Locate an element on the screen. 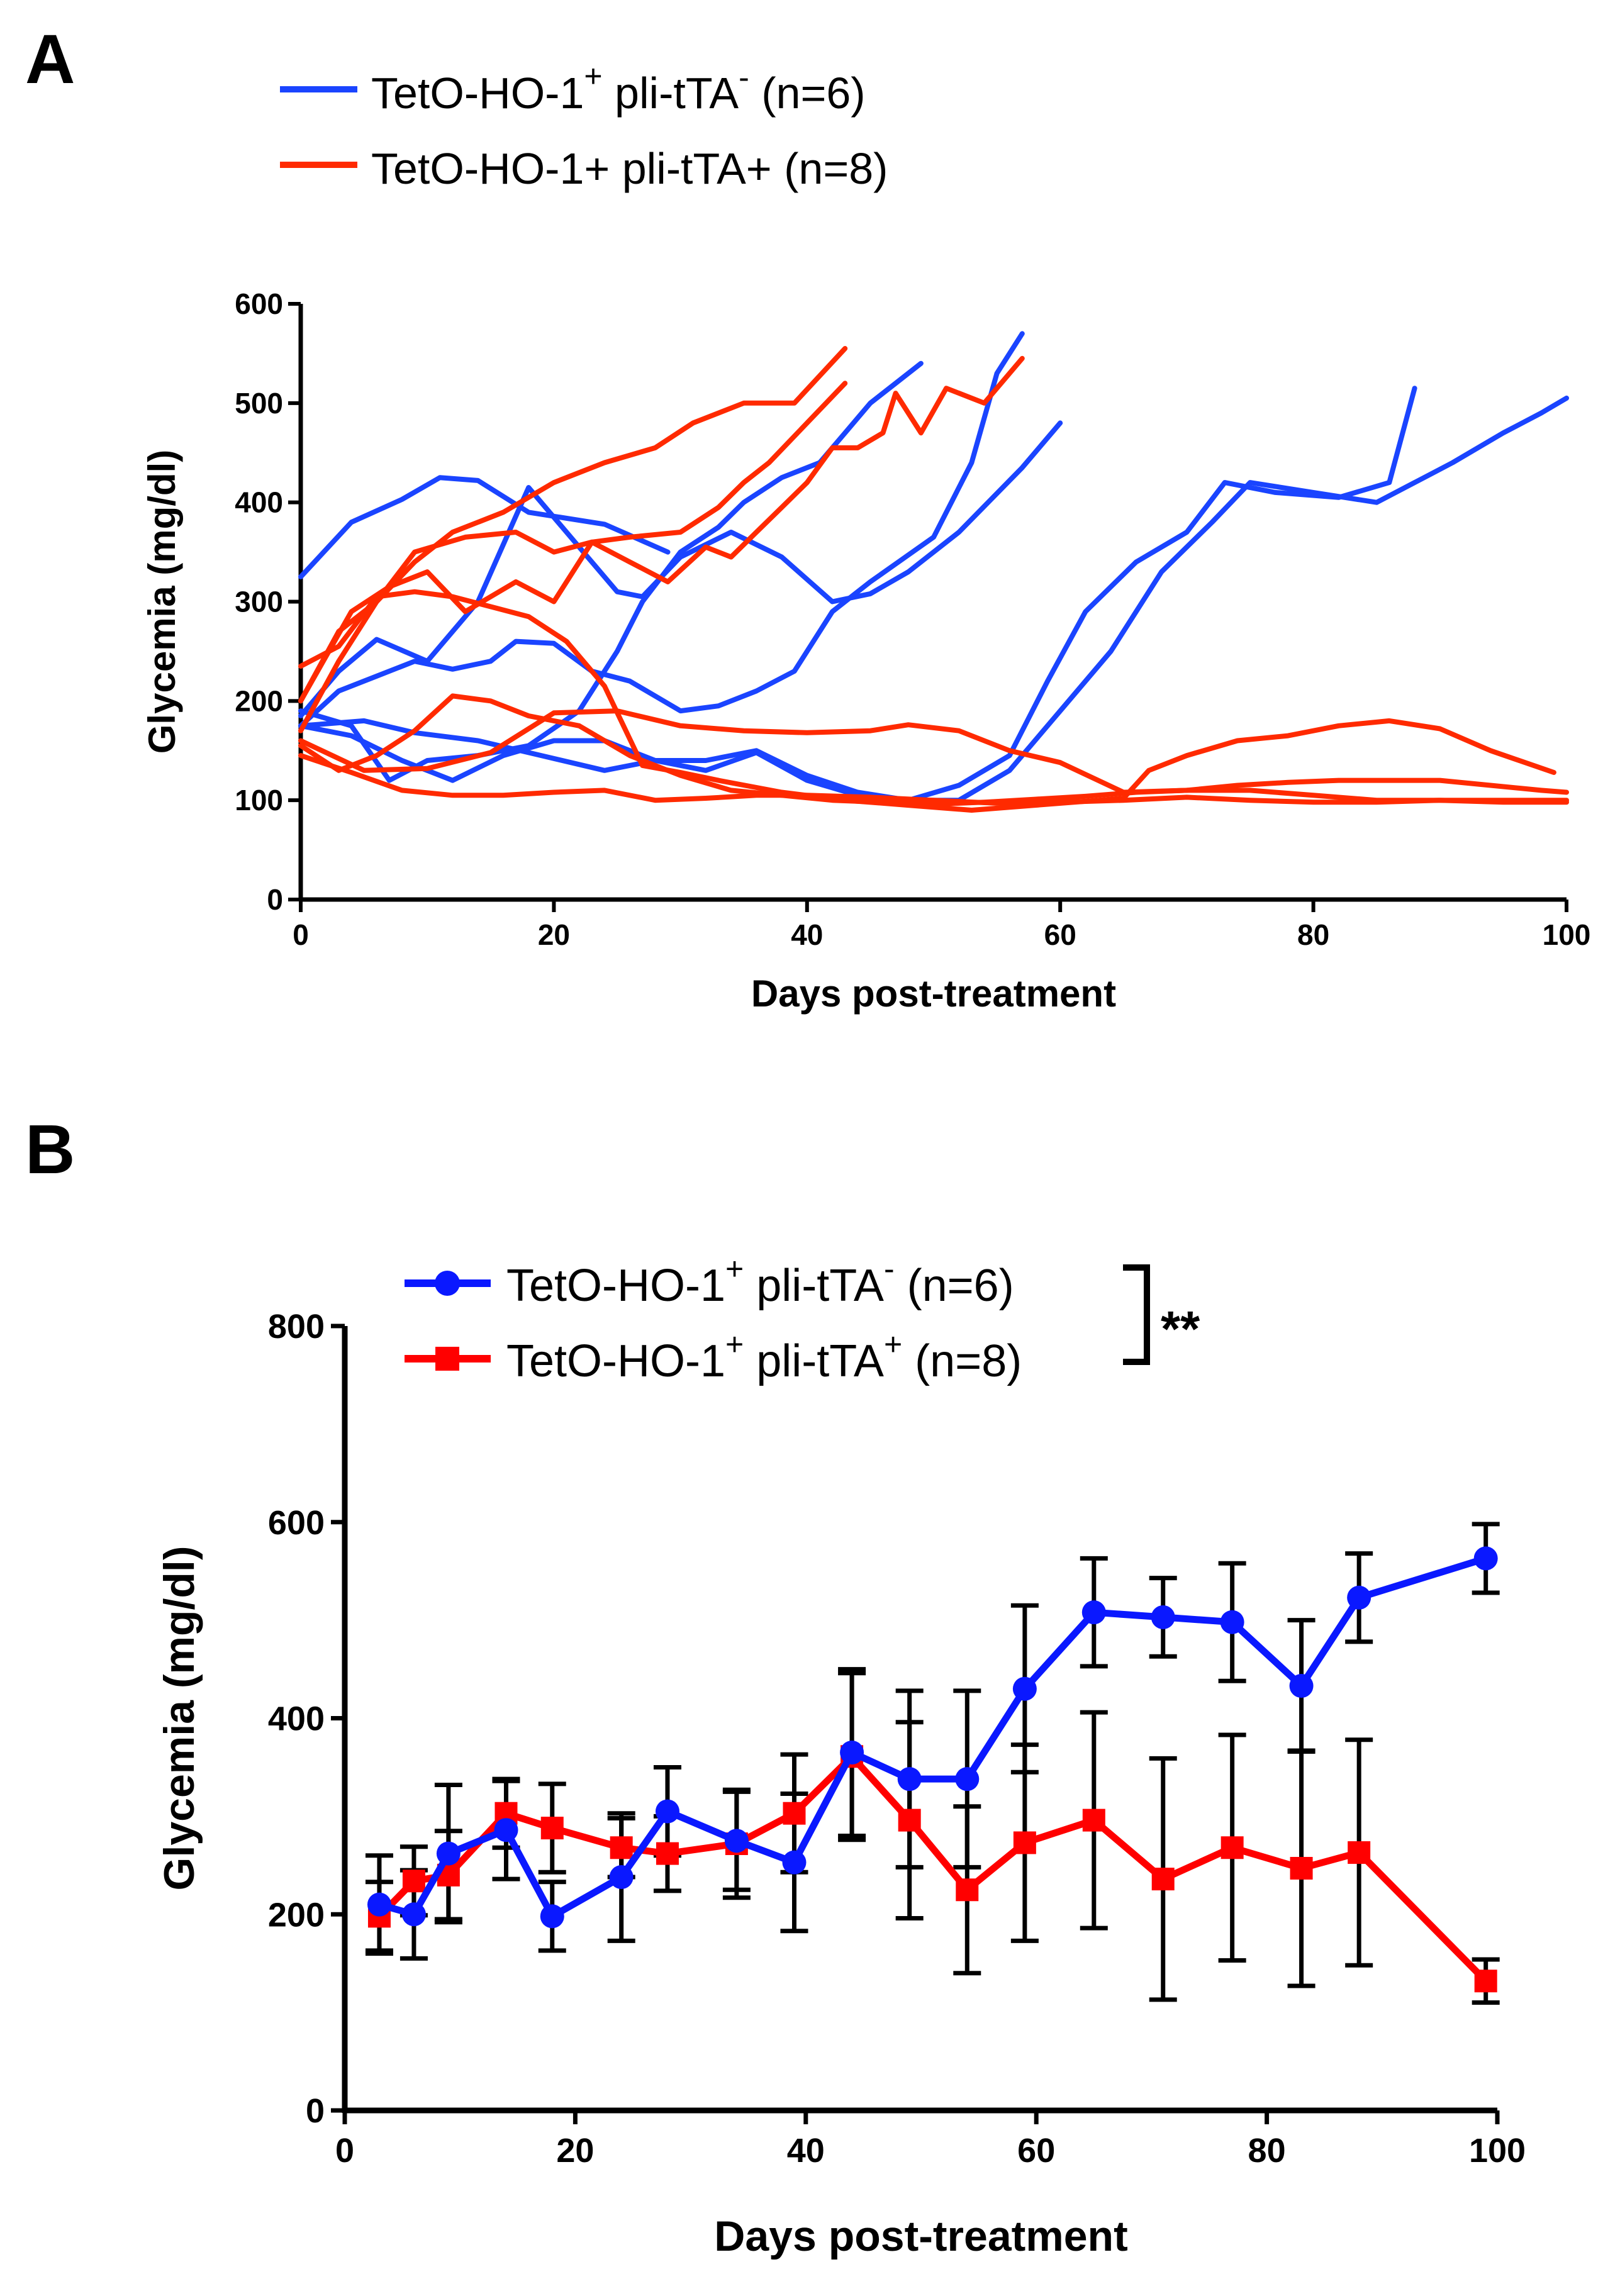 This screenshot has height=2296, width=1620. panel-b-x-tick-label: 80 is located at coordinates (1267, 2151).